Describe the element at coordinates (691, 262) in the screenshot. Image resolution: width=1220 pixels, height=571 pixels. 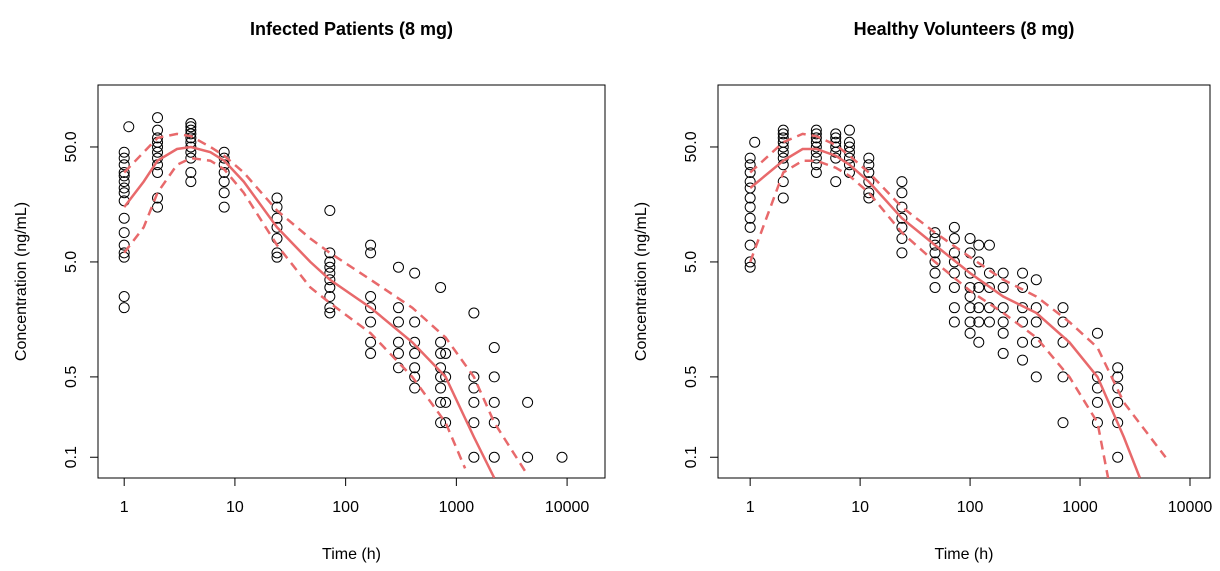
I see `y-tick-label: 5.0` at that location.